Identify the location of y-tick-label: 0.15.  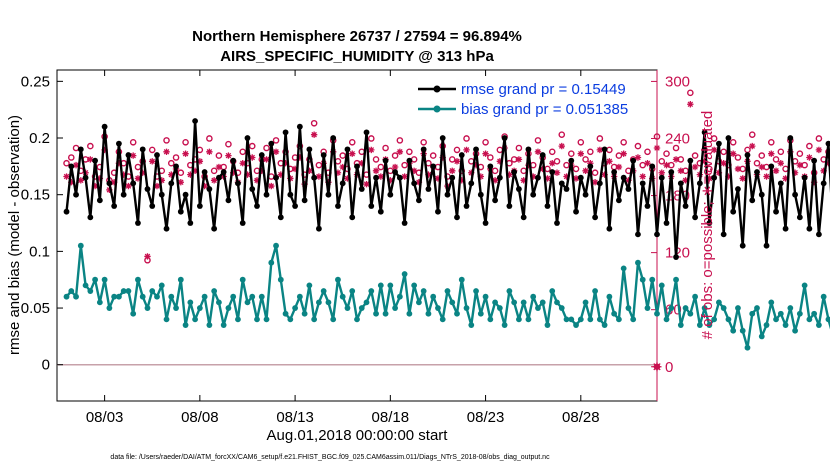
(35, 195).